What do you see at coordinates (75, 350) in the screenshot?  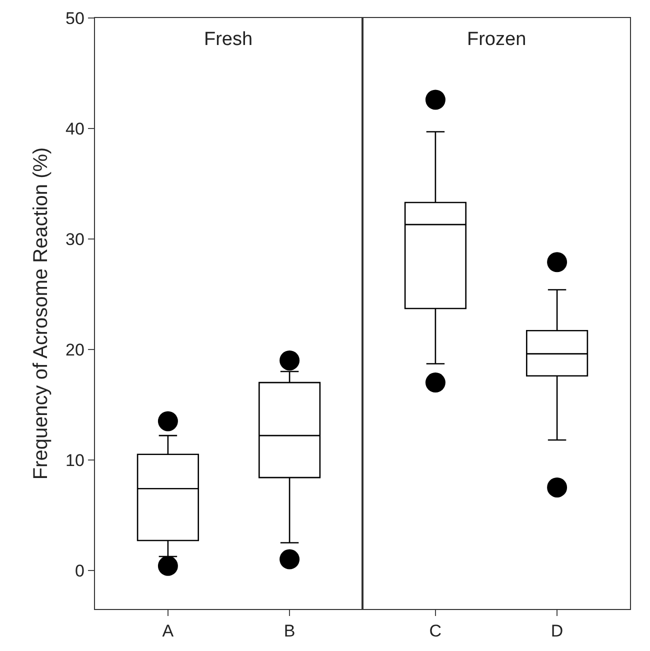 I see `y-tick-label: 20` at bounding box center [75, 350].